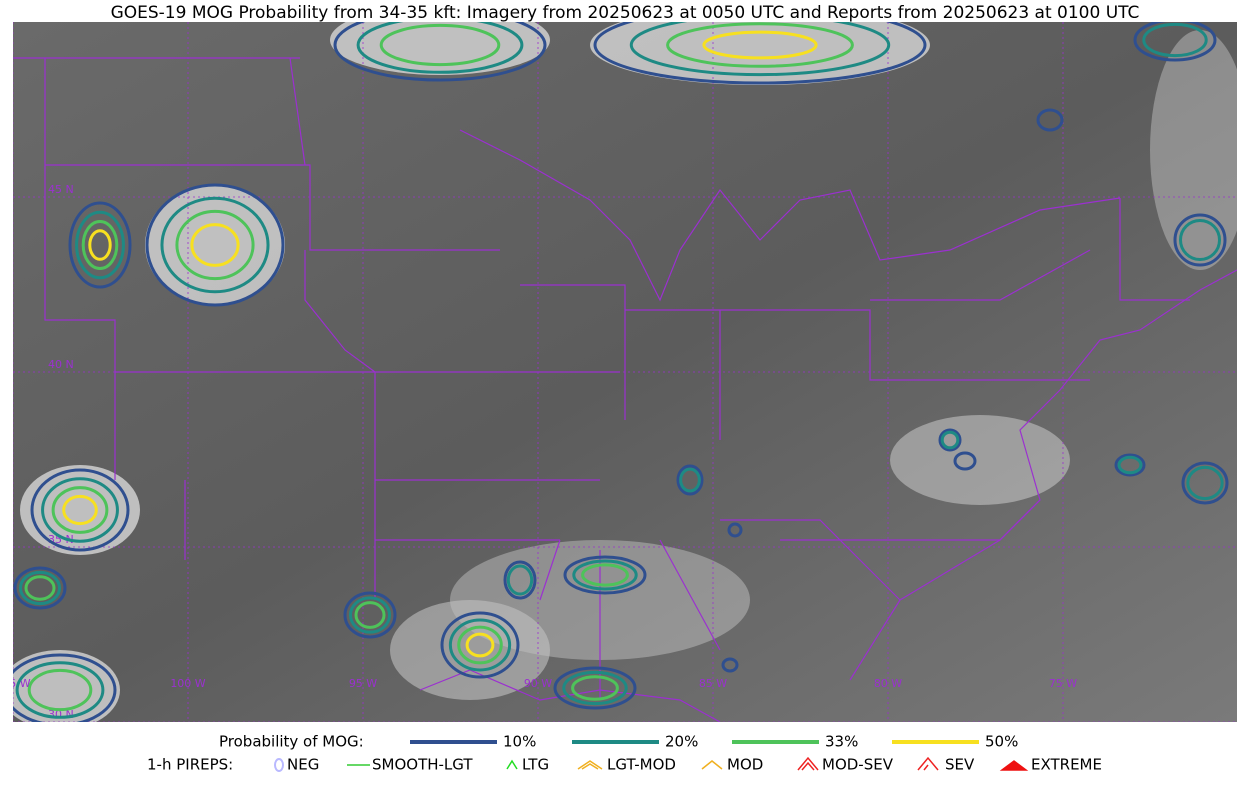 This screenshot has width=1250, height=786. What do you see at coordinates (960, 765) in the screenshot?
I see `legend-label: SEV` at bounding box center [960, 765].